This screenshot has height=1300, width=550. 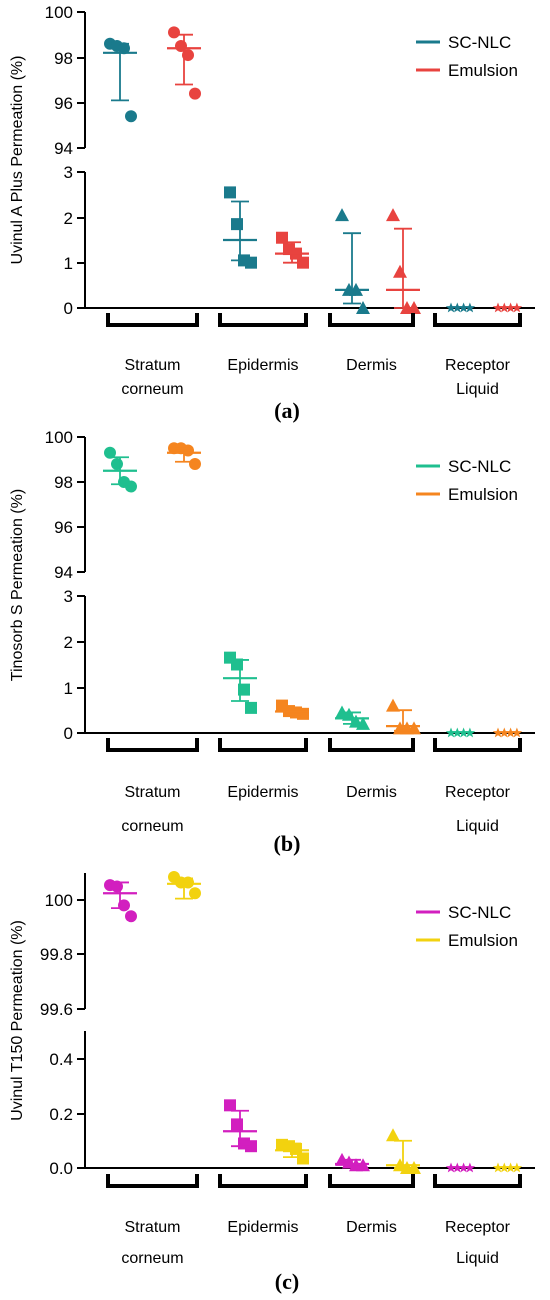 What do you see at coordinates (287, 843) in the screenshot?
I see `panel-label: (b)` at bounding box center [287, 843].